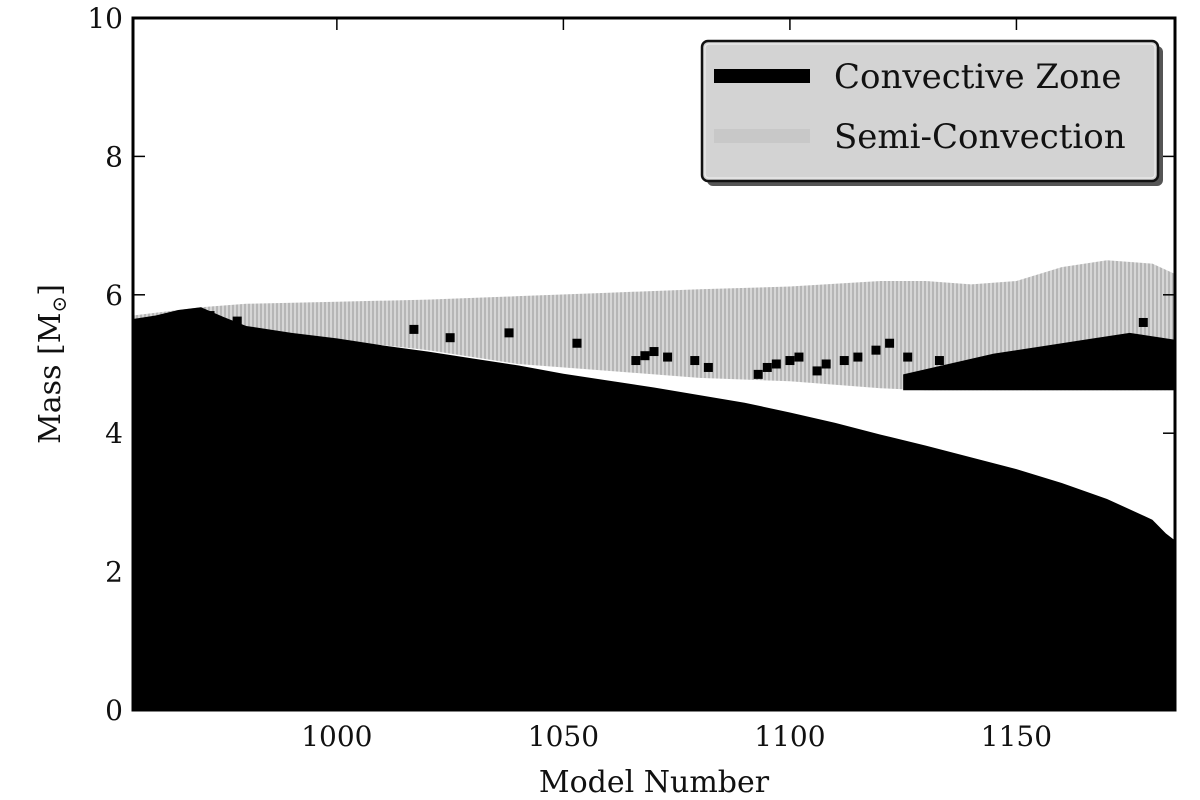 Image resolution: width=1200 pixels, height=800 pixels. What do you see at coordinates (114, 710) in the screenshot?
I see `y-tick-label: 0` at bounding box center [114, 710].